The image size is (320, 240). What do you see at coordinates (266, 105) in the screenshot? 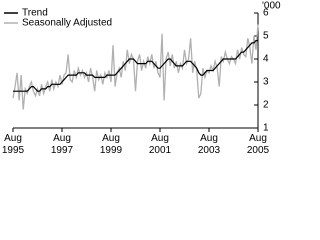
I see `y-tick-label: 2` at bounding box center [266, 105].